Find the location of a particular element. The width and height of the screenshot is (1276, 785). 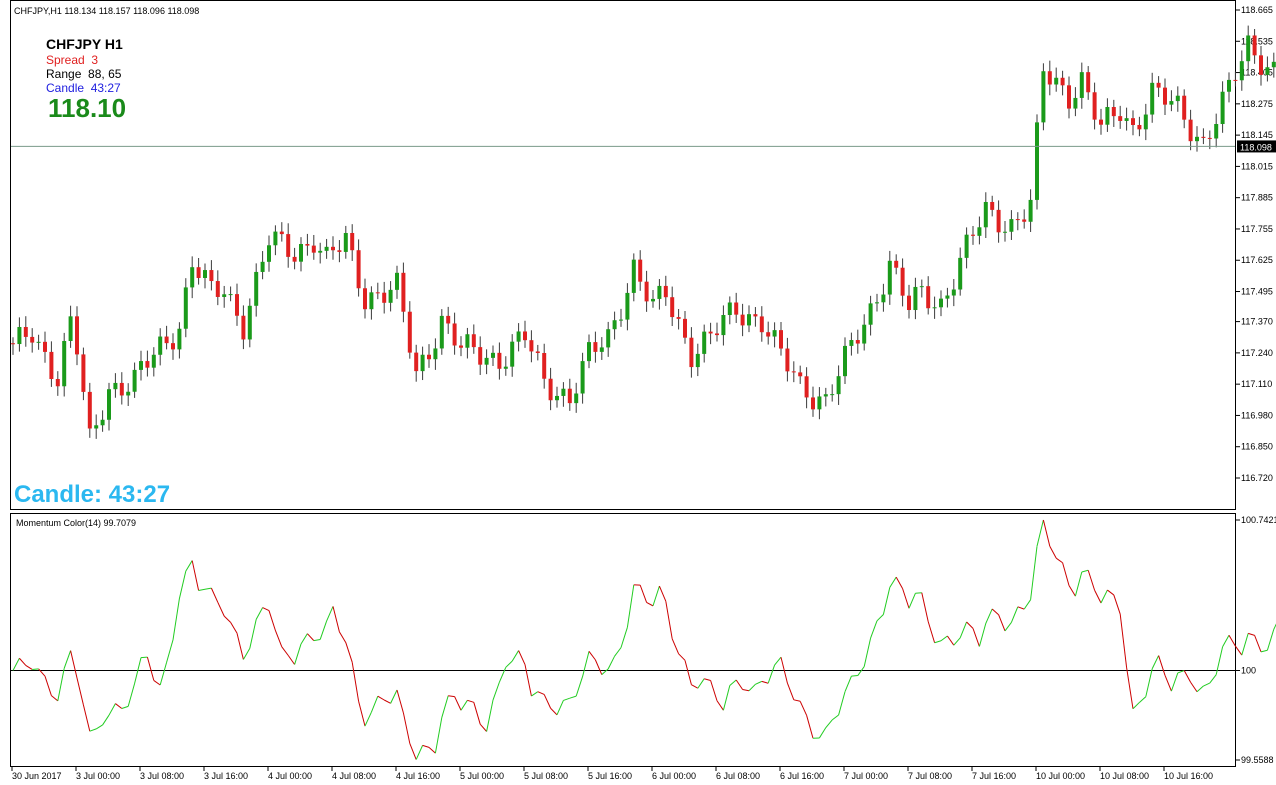

time-label: 10 Jul 16:00 is located at coordinates (1188, 775).